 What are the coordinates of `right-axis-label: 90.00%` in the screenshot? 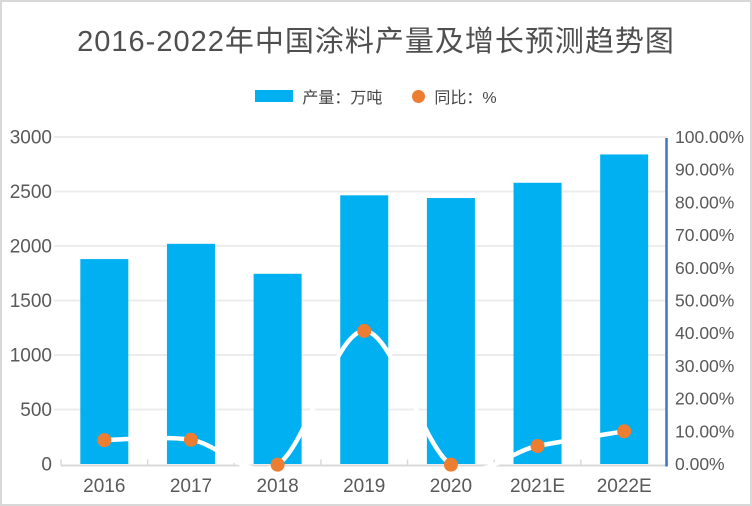 It's located at (704, 170).